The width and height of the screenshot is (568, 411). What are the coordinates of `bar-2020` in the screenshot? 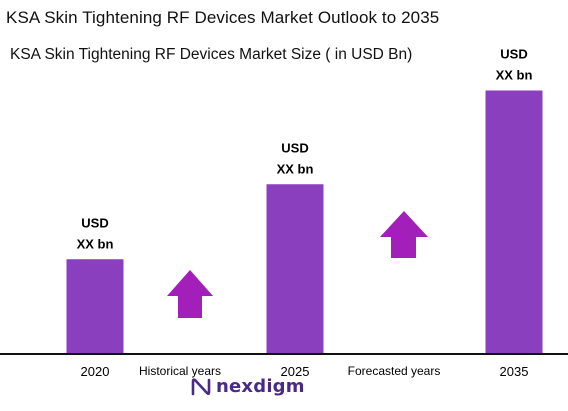 It's located at (95, 306).